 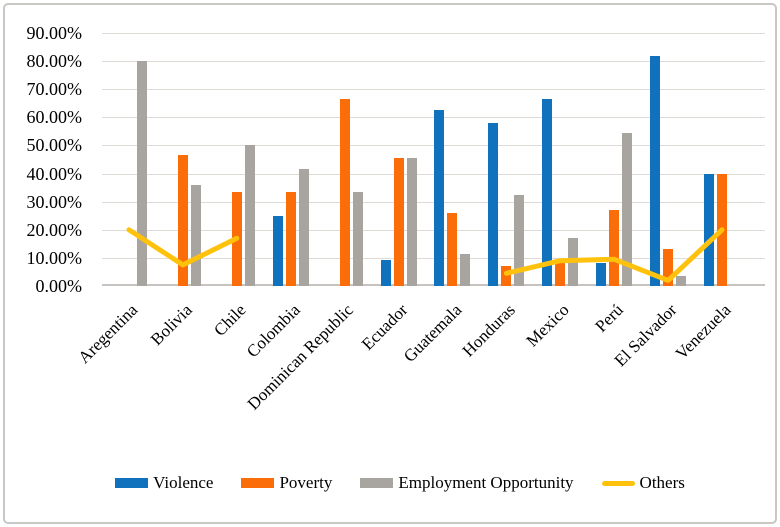 What do you see at coordinates (668, 267) in the screenshot?
I see `bar-poverty-el-salvador` at bounding box center [668, 267].